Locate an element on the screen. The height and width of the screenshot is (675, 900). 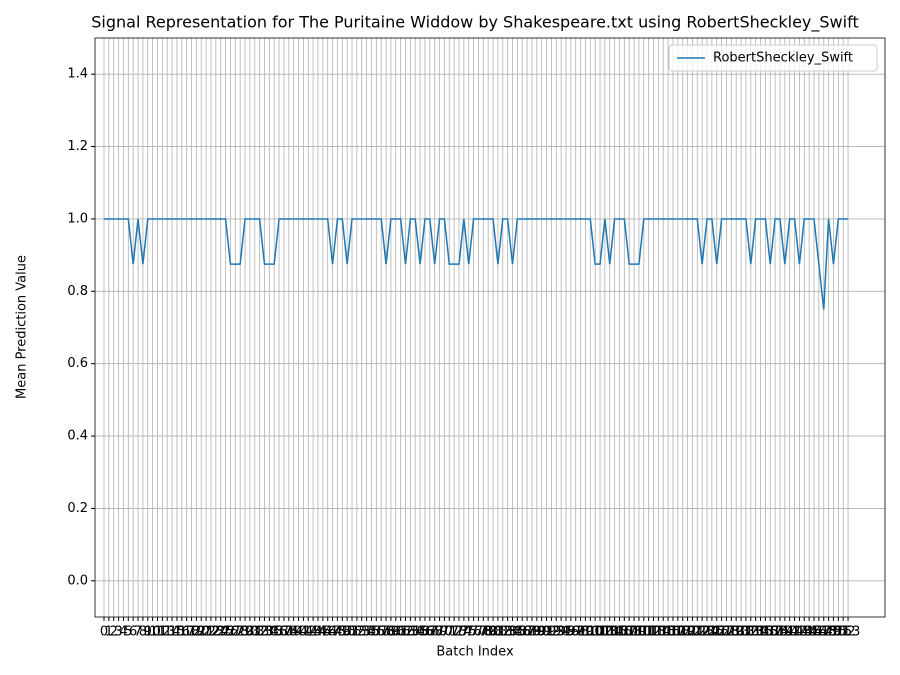
x-tick-label: 66 is located at coordinates (425, 632).